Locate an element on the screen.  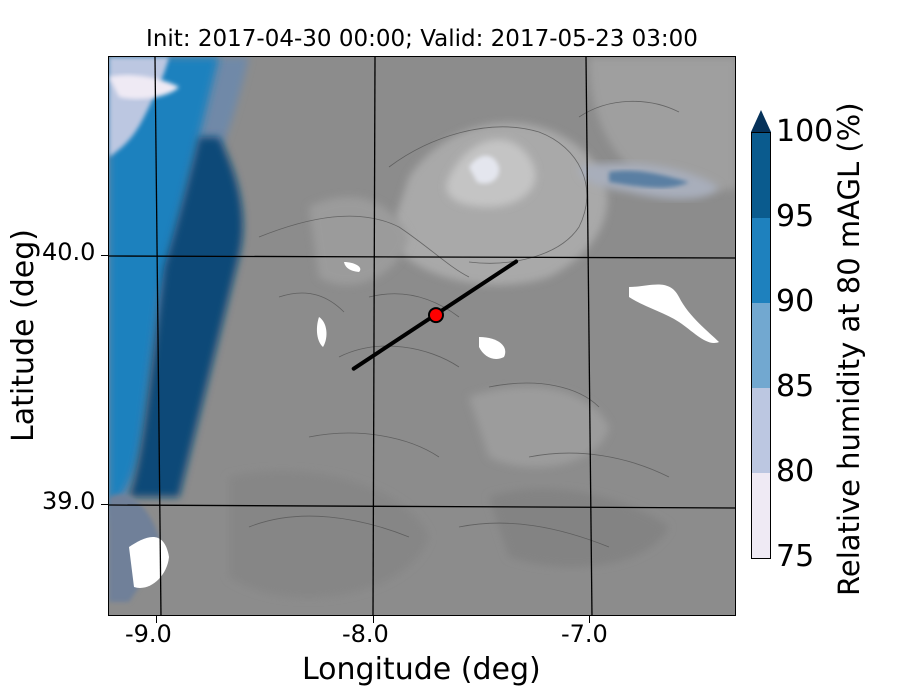
terrain-ridge is located at coordinates (359, 241).